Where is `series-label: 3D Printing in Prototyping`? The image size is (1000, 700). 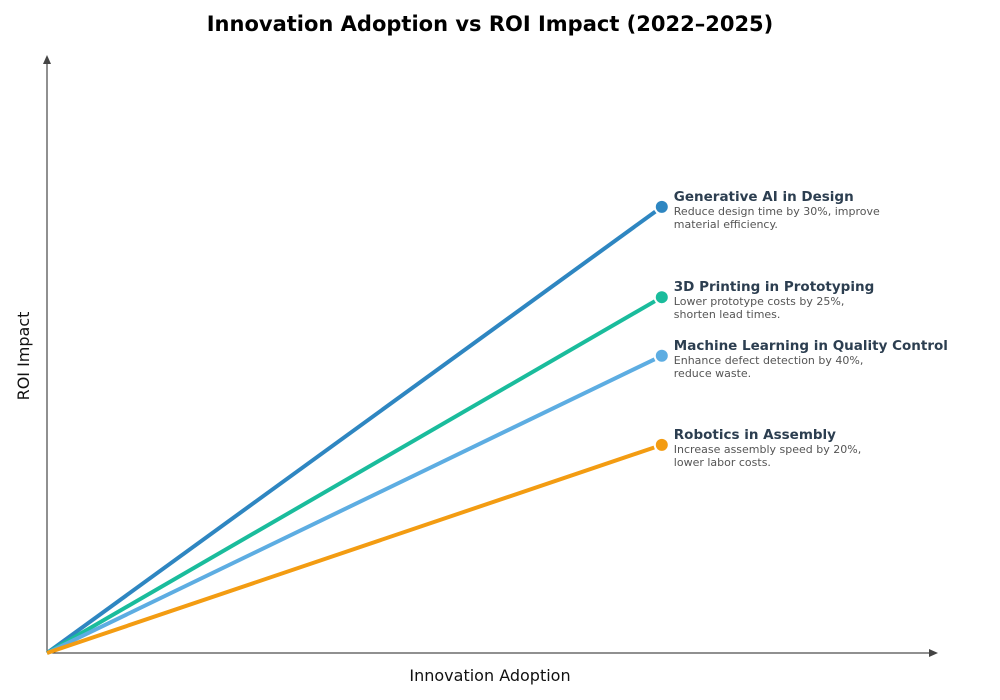 series-label: 3D Printing in Prototyping is located at coordinates (774, 287).